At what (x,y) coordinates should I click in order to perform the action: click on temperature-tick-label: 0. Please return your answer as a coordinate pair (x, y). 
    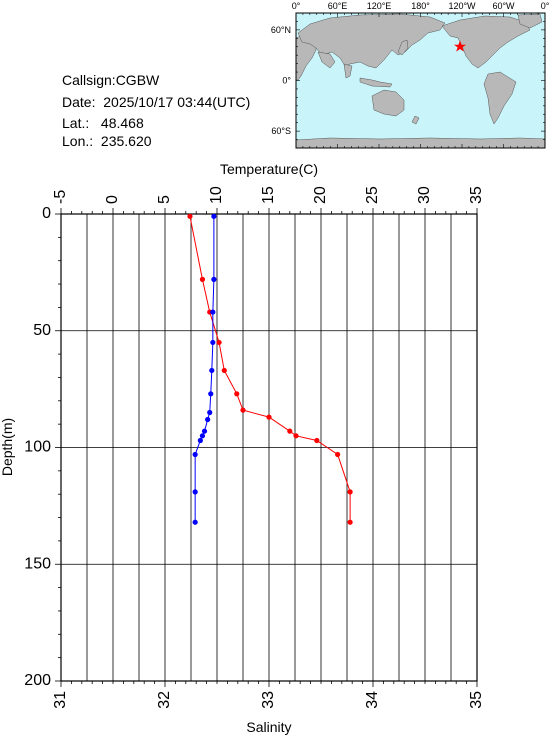
    Looking at the image, I should click on (112, 199).